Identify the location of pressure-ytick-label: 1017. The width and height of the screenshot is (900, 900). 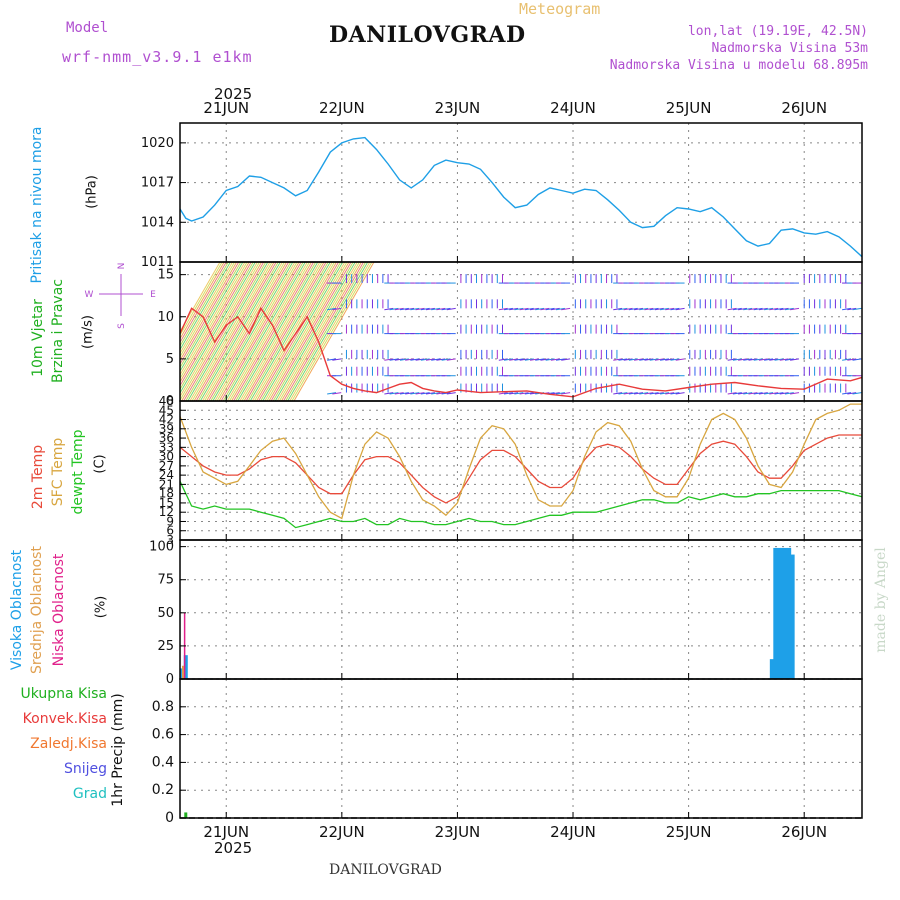
(157, 183).